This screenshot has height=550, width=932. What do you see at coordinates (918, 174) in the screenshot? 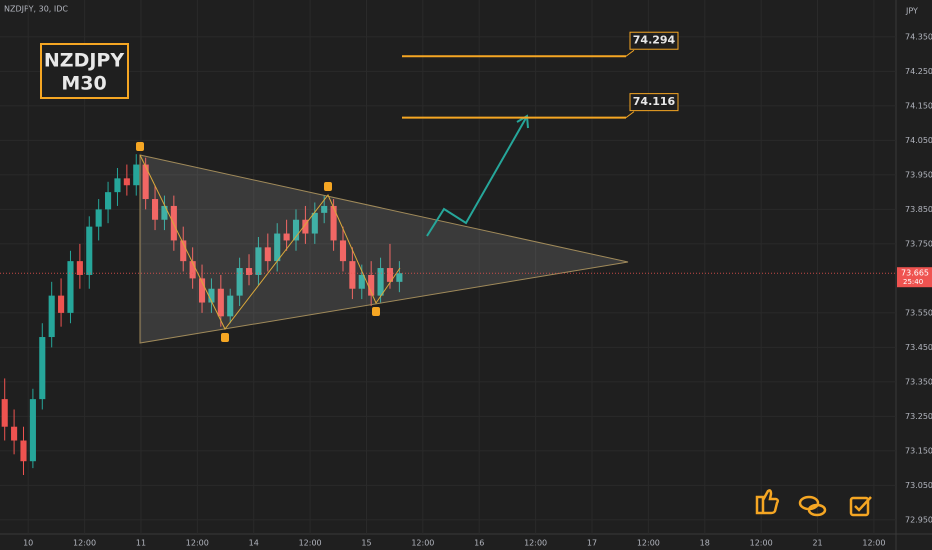
I see `y-tick-label: 73.950` at bounding box center [918, 174].